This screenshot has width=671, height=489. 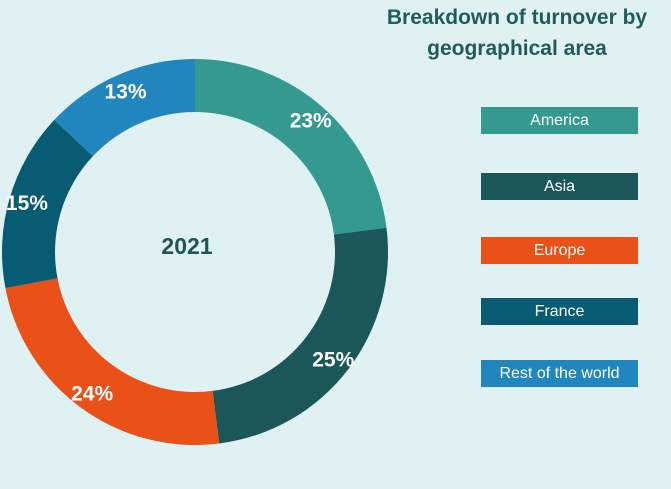 I want to click on legend-item-asia: Asia, so click(x=559, y=186).